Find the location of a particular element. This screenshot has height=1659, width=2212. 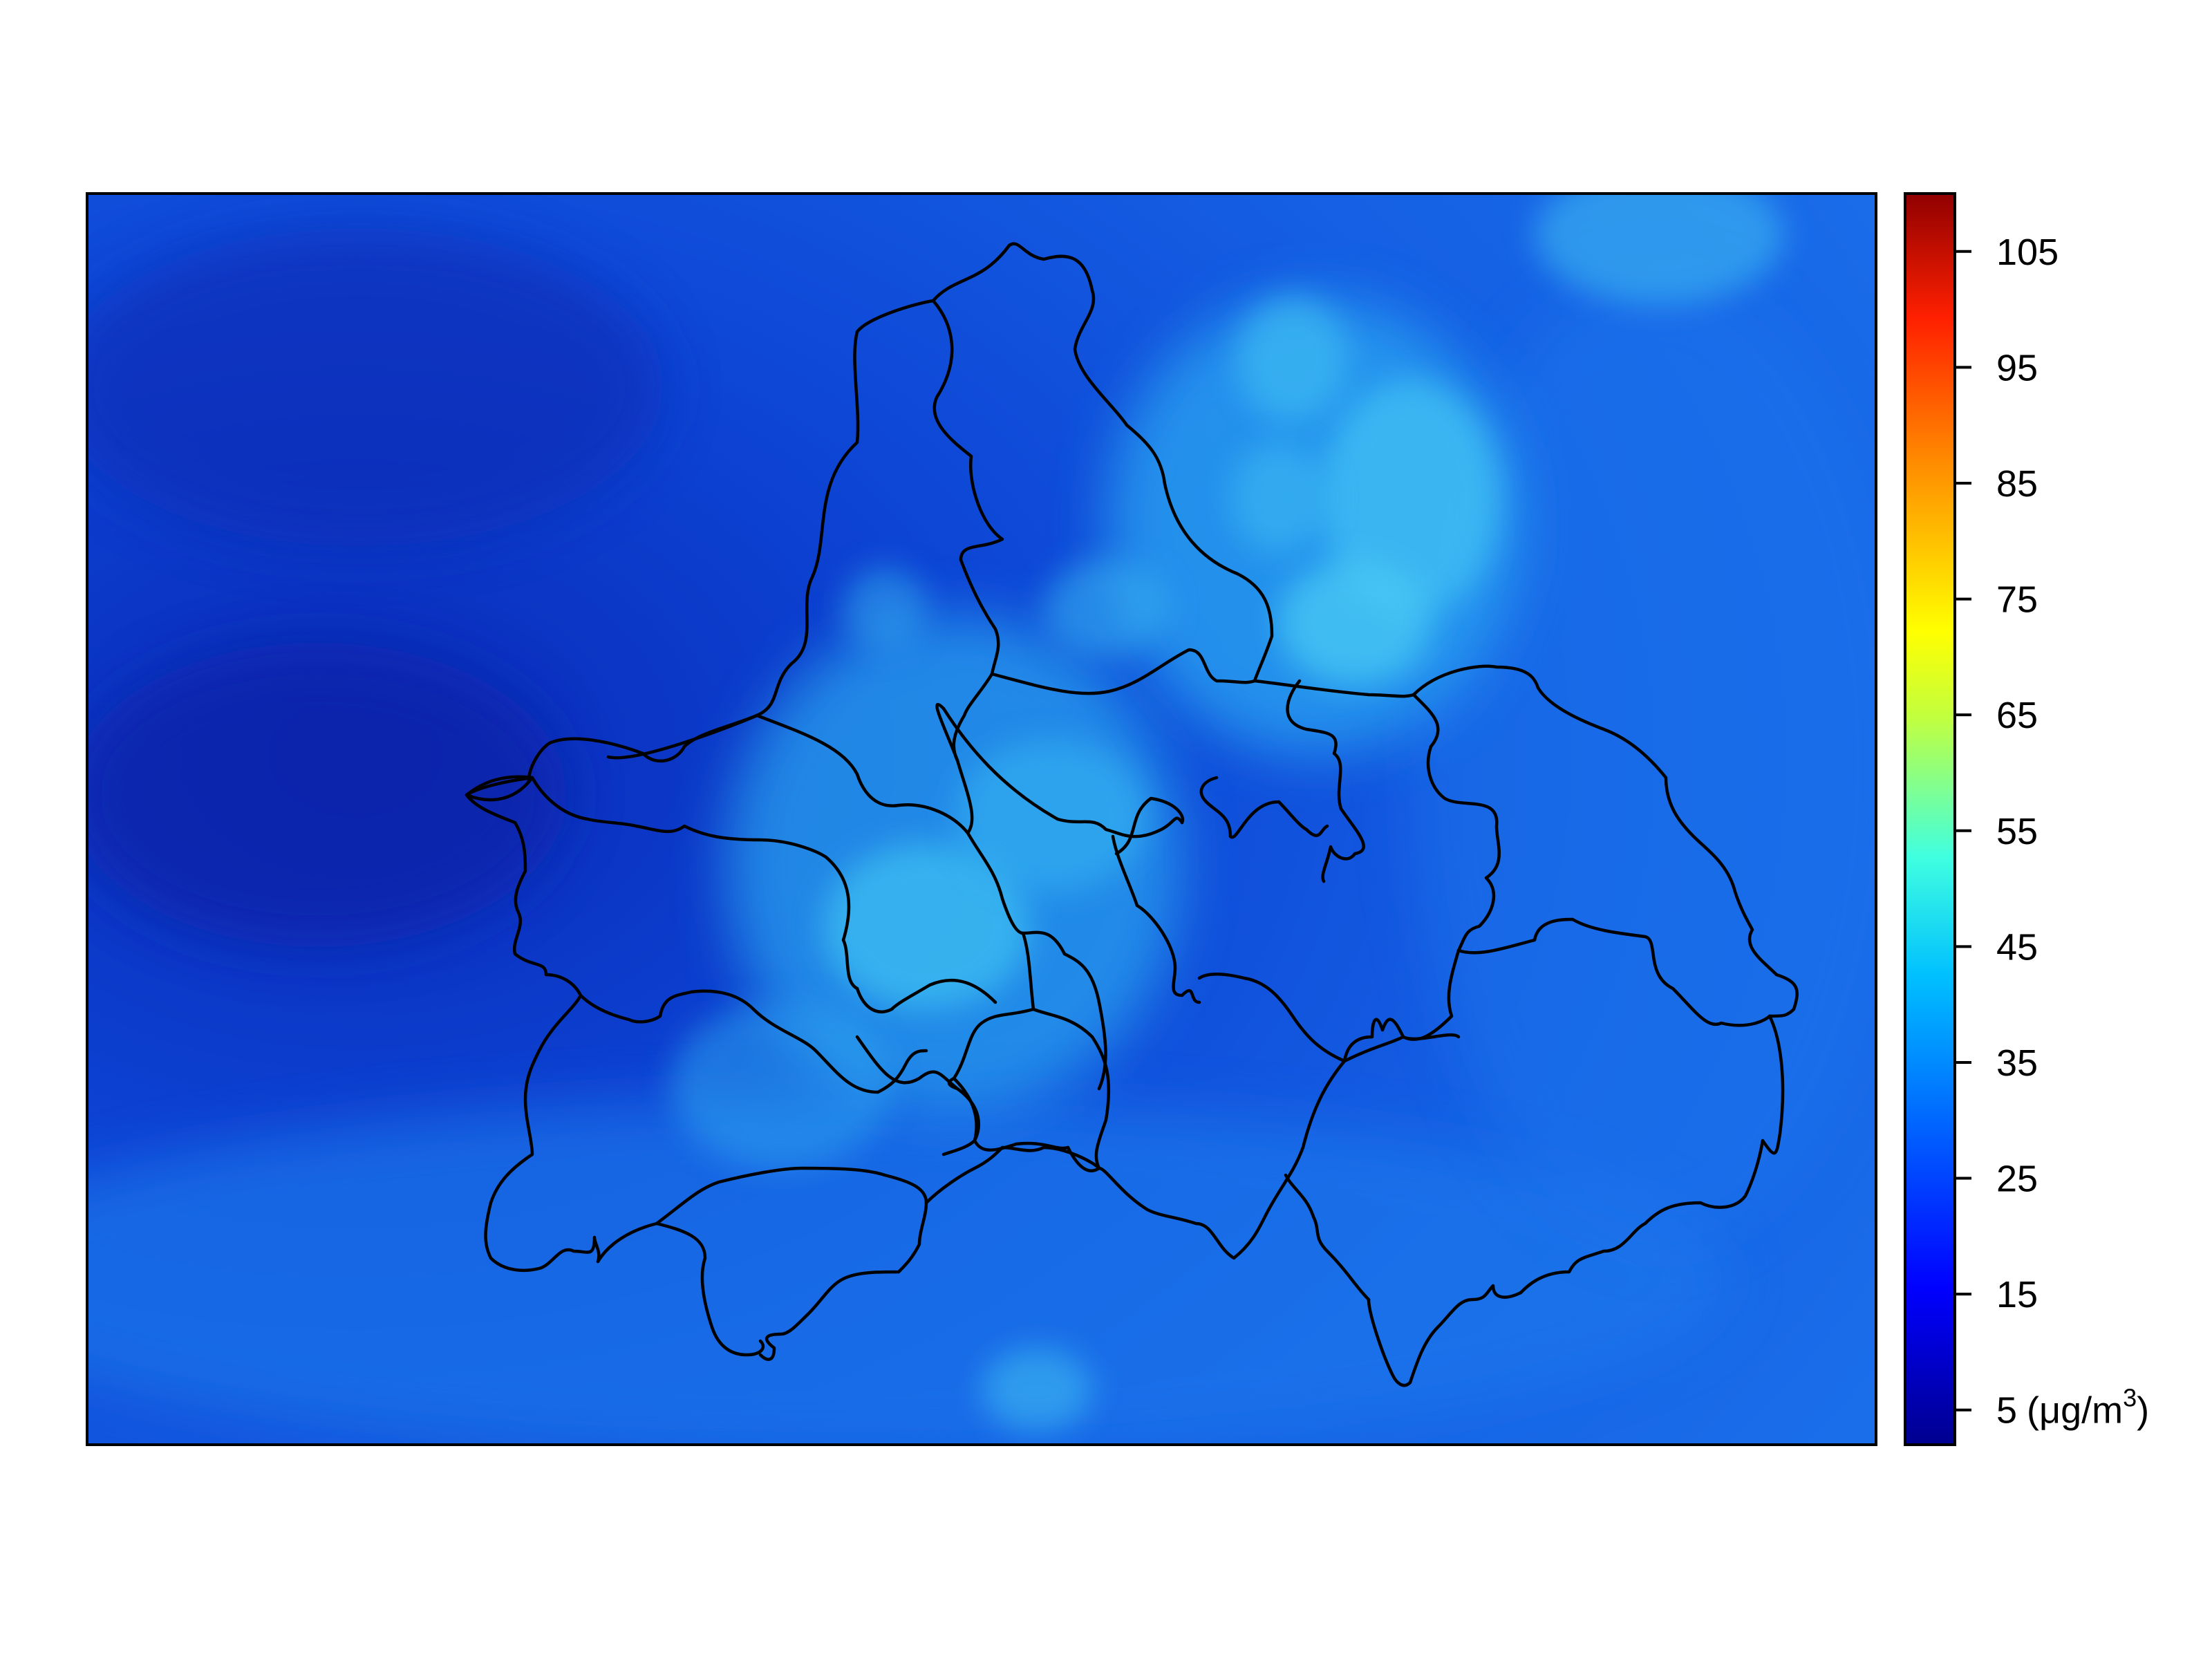

colorbar-unit: (μg/m3) is located at coordinates (2088, 1408).